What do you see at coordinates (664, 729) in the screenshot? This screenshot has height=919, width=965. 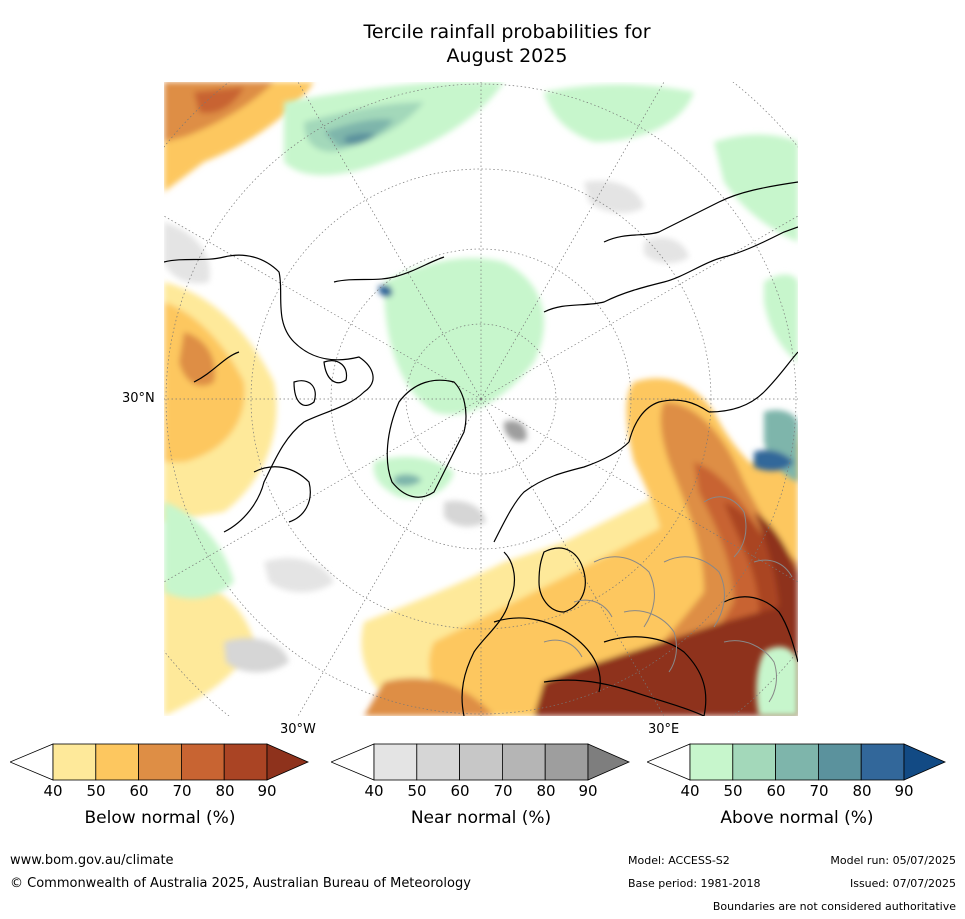 I see `longitude-label-30e: 30°E` at bounding box center [664, 729].